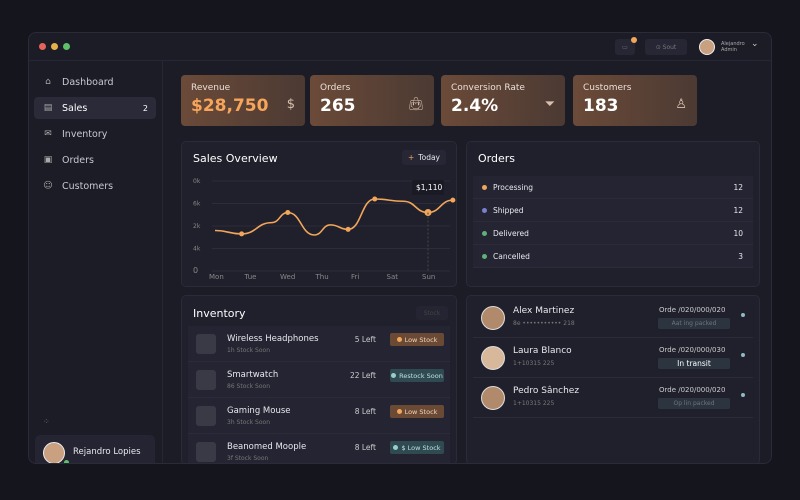 This screenshot has height=500, width=800. What do you see at coordinates (613, 187) in the screenshot?
I see `order-status-processing: Processing 12` at bounding box center [613, 187].